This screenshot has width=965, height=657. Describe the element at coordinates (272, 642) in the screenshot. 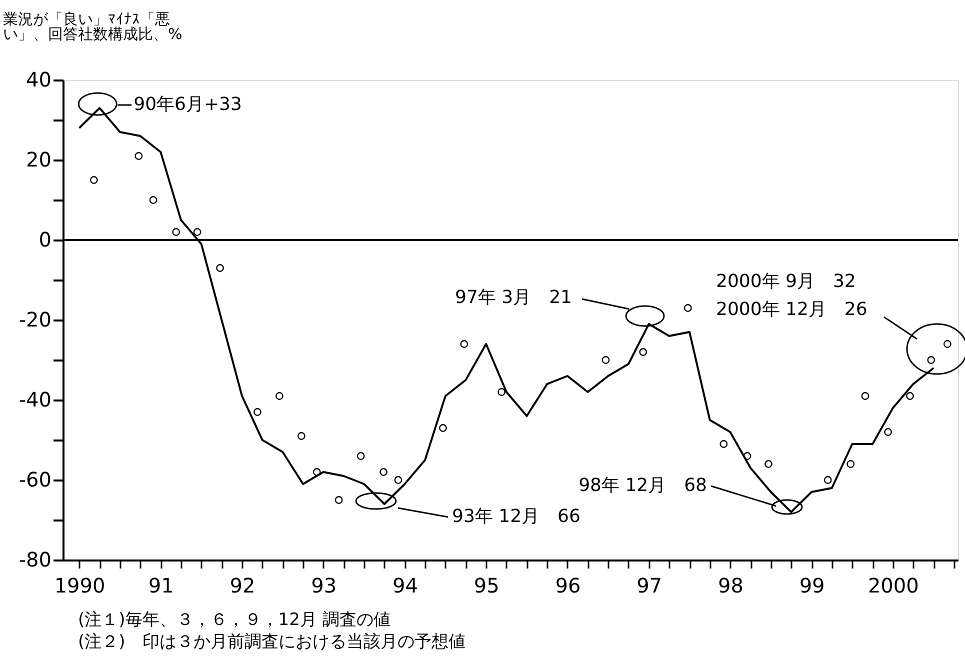

I see `text: (注２) 印は３か月前調査における当該月の予想値` at that location.